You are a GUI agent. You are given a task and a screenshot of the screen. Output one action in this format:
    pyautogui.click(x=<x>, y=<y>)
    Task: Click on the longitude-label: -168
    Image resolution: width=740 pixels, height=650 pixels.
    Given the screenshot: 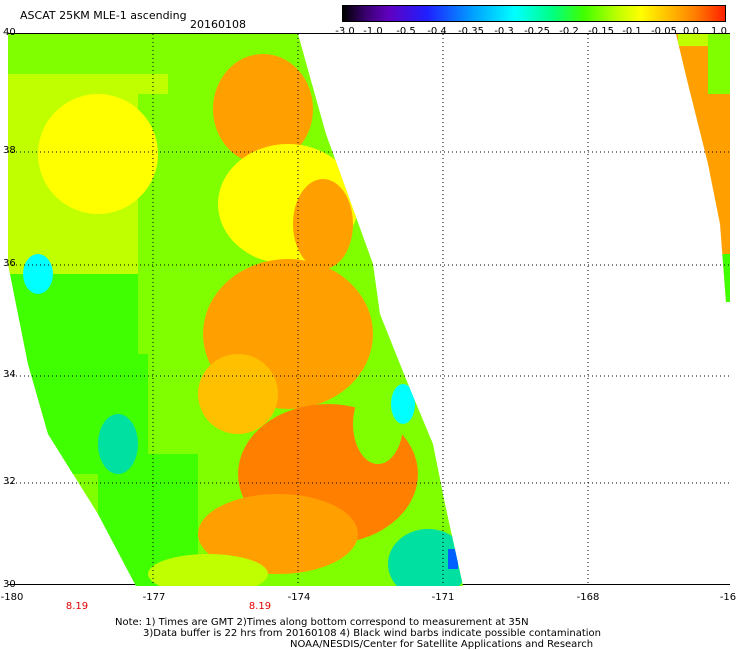 What is the action you would take?
    pyautogui.click(x=588, y=597)
    